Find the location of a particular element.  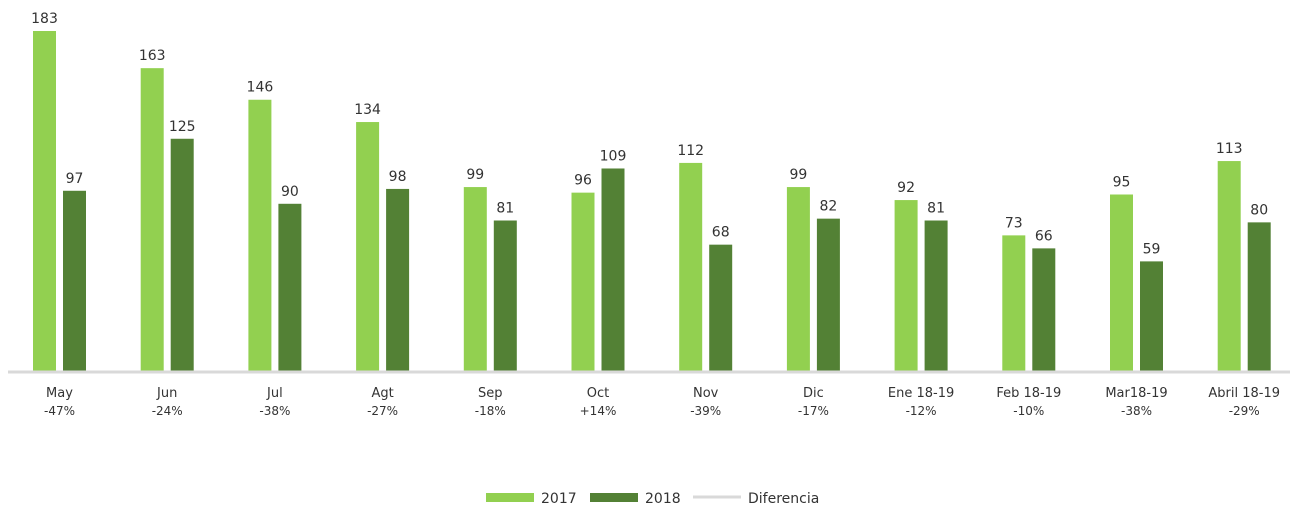

category-label-3: Agt is located at coordinates (382, 393).